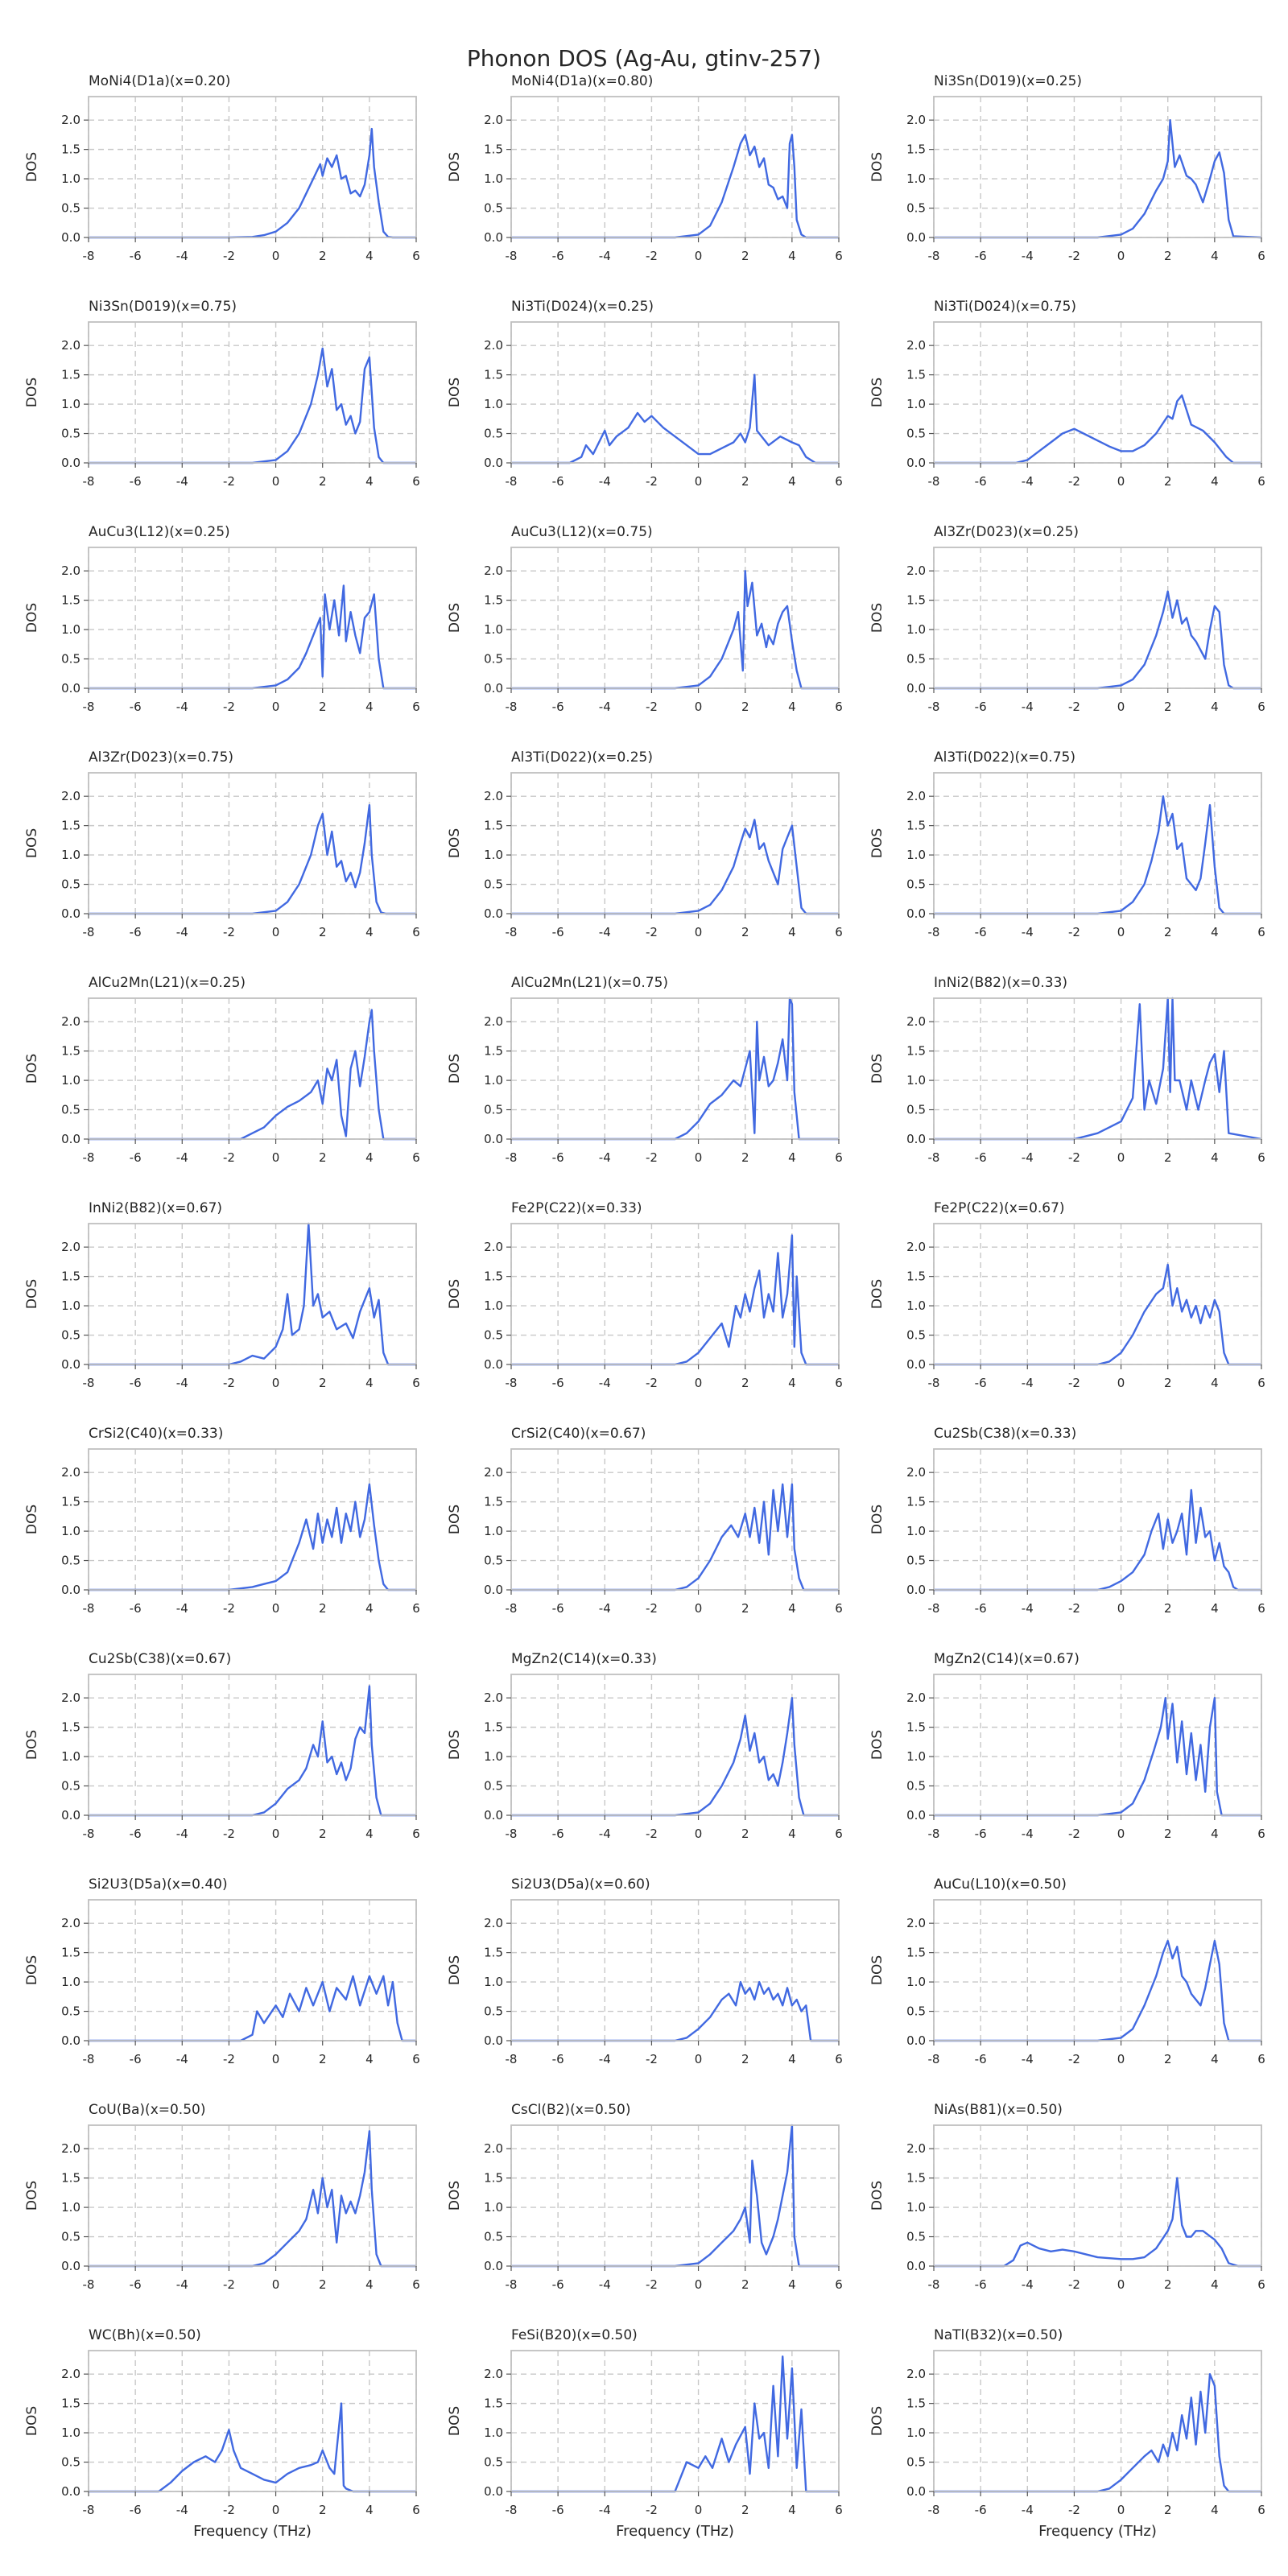 Image resolution: width=1288 pixels, height=2576 pixels. What do you see at coordinates (570, 2110) in the screenshot?
I see `subplot-title: CsCl(B2)(x=0.50)` at bounding box center [570, 2110].